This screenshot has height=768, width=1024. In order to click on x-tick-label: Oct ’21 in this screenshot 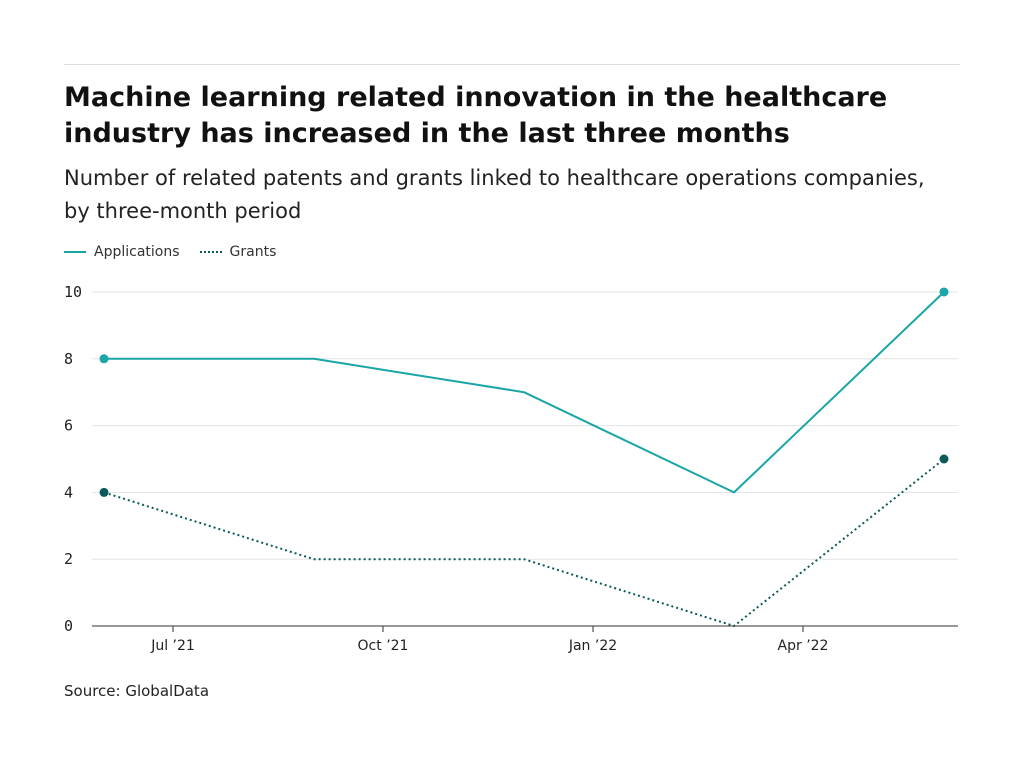, I will do `click(383, 646)`.